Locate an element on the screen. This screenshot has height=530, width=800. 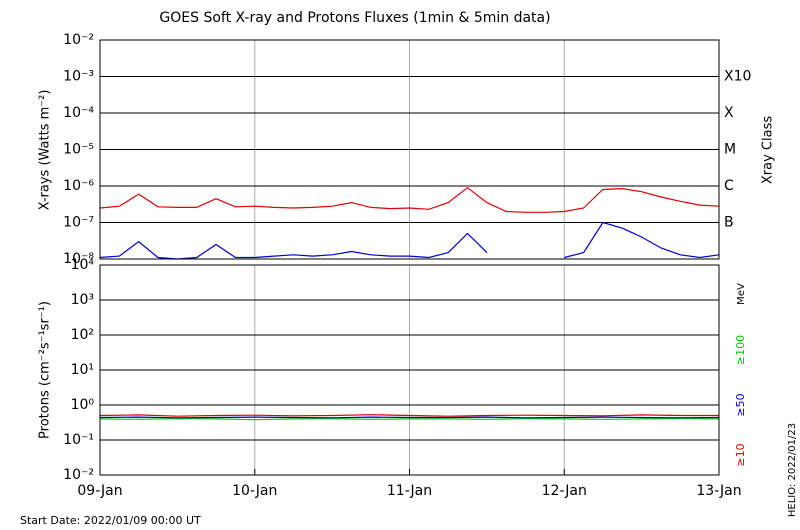
legend-title: MeV is located at coordinates (741, 294).